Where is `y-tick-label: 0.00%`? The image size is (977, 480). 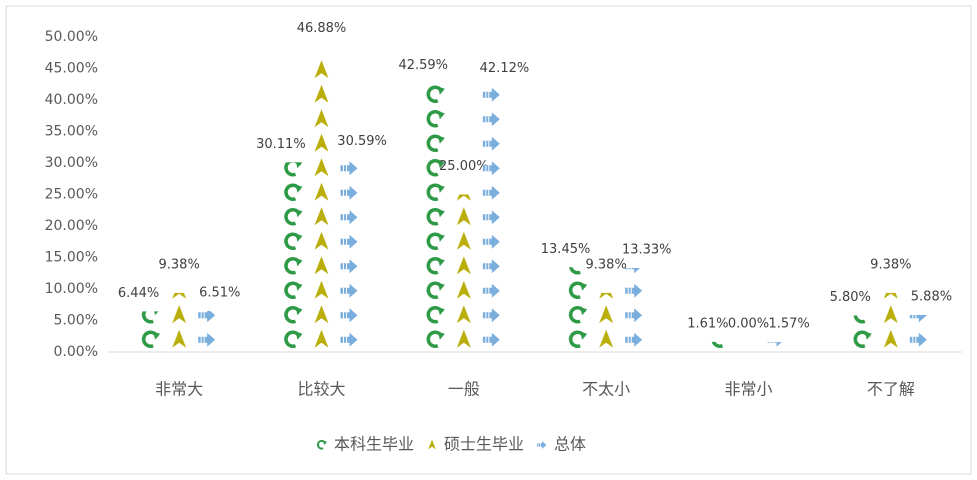 y-tick-label: 0.00% is located at coordinates (76, 352).